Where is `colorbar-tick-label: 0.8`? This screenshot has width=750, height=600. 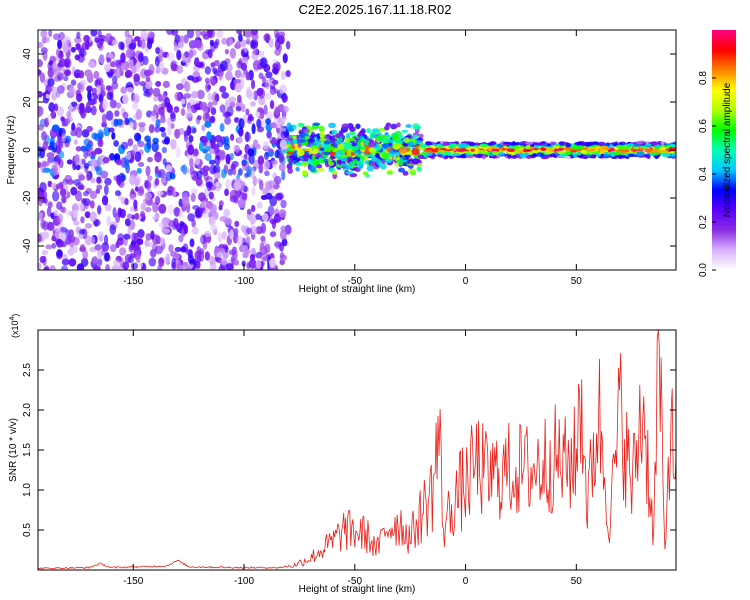
colorbar-tick-label: 0.8 is located at coordinates (703, 78).